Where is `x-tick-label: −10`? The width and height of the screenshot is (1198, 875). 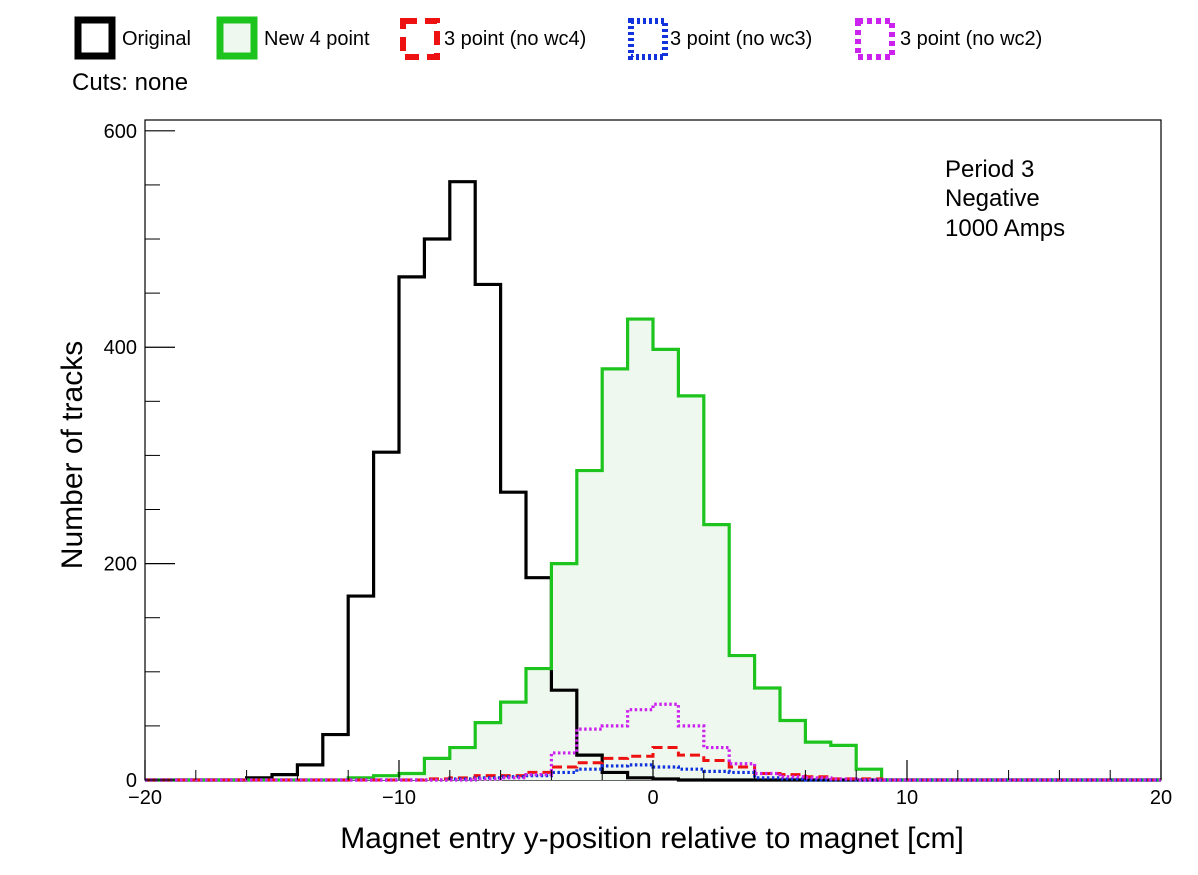
x-tick-label: −10 is located at coordinates (399, 798).